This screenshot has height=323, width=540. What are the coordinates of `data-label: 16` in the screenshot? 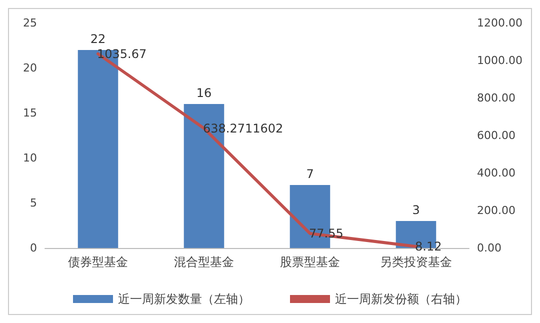 It's located at (204, 93).